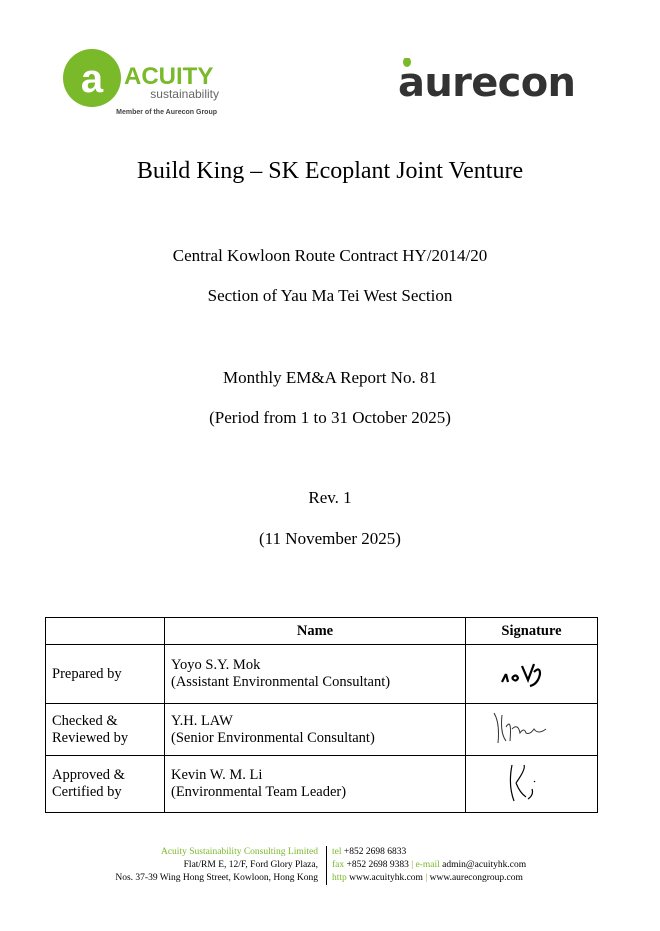  Describe the element at coordinates (184, 94) in the screenshot. I see `acuity-sub: sustainability` at that location.